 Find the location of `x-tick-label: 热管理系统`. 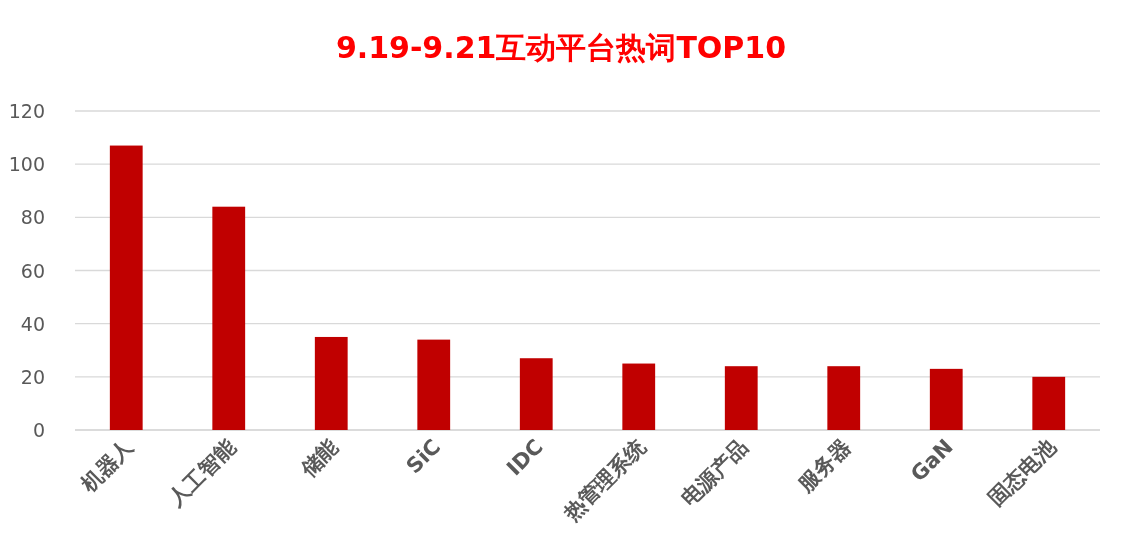

x-tick-label: 热管理系统 is located at coordinates (604, 480).